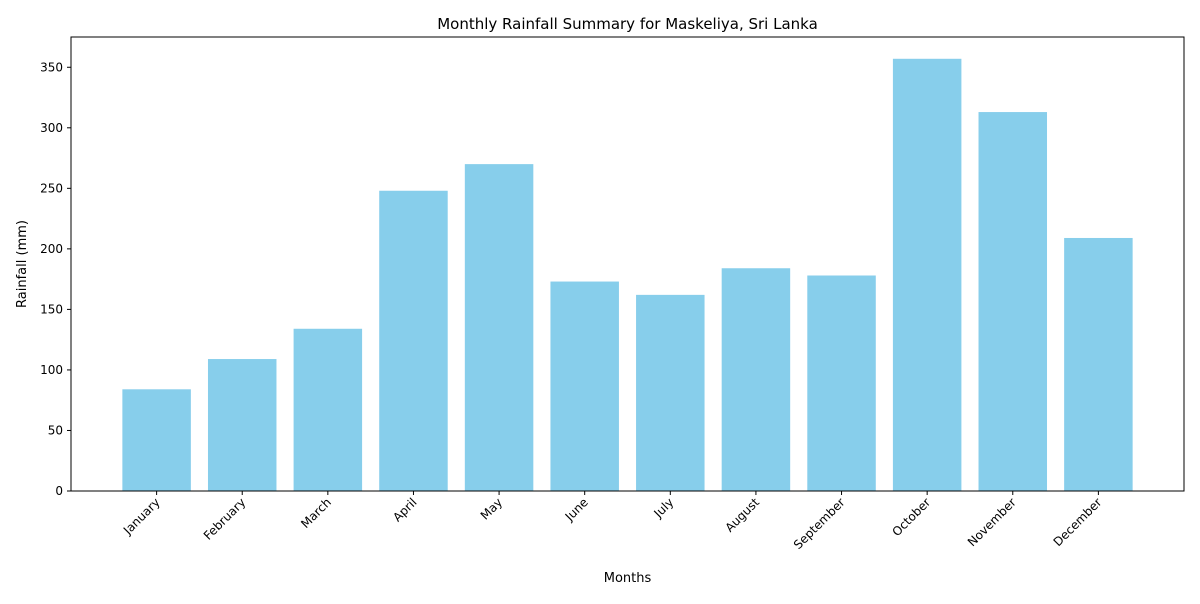 The image size is (1200, 604). Describe the element at coordinates (1098, 364) in the screenshot. I see `bar-december` at that location.